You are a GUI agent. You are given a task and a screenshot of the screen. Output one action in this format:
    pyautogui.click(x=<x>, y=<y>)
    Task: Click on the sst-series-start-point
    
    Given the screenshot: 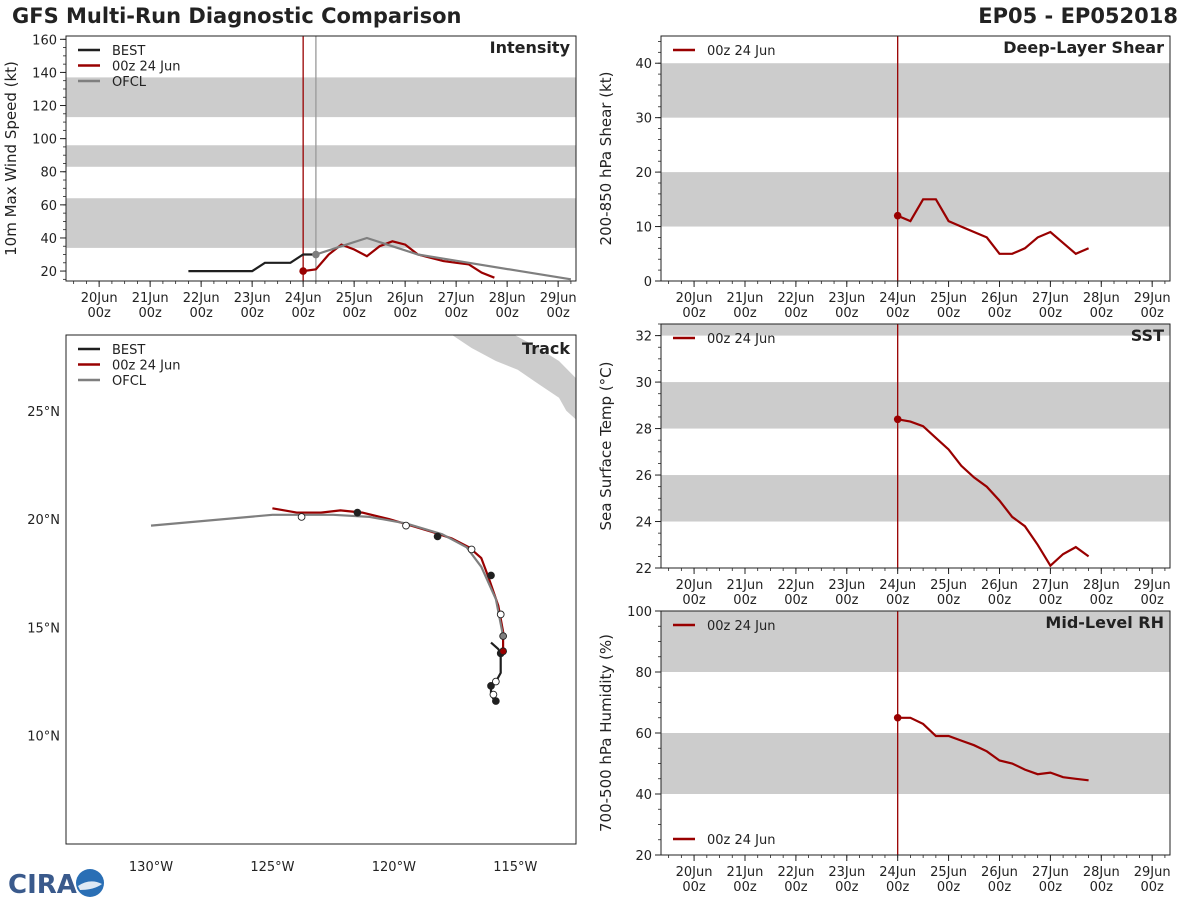 What is the action you would take?
    pyautogui.click(x=897, y=419)
    